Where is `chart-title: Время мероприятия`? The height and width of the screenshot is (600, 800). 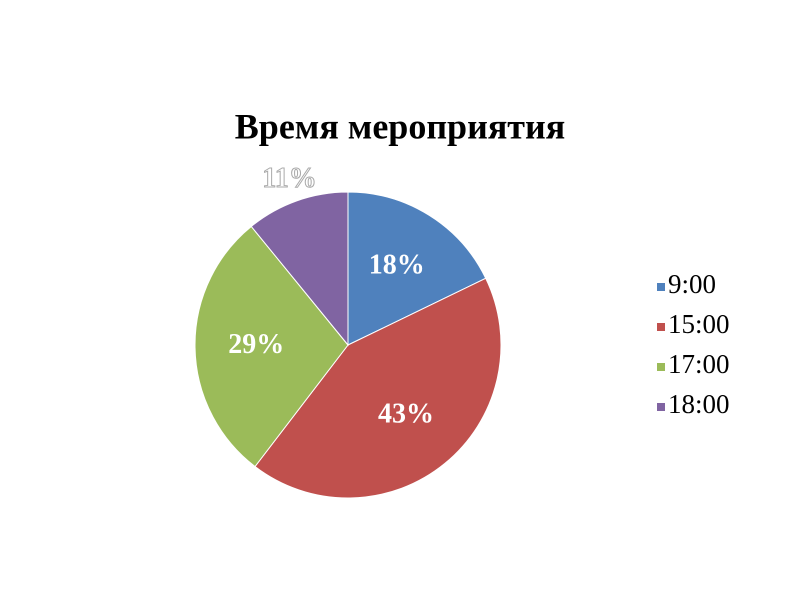 chart-title: Время мероприятия is located at coordinates (400, 126).